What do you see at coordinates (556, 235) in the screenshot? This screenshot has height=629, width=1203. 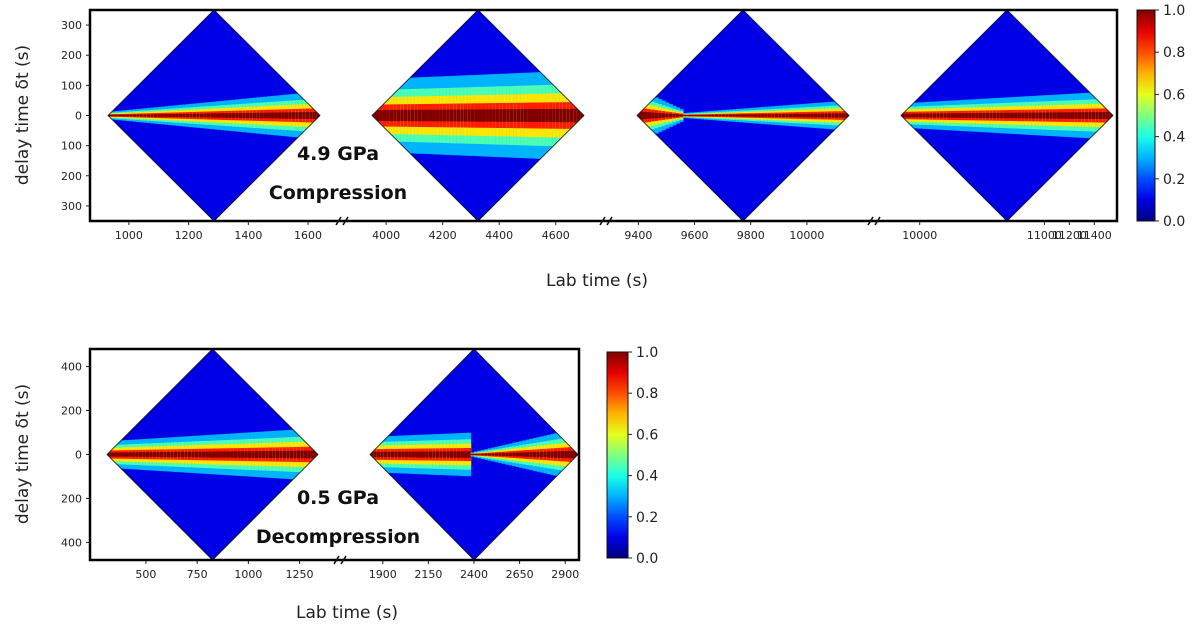 I see `x-tick-label: 4600` at bounding box center [556, 235].